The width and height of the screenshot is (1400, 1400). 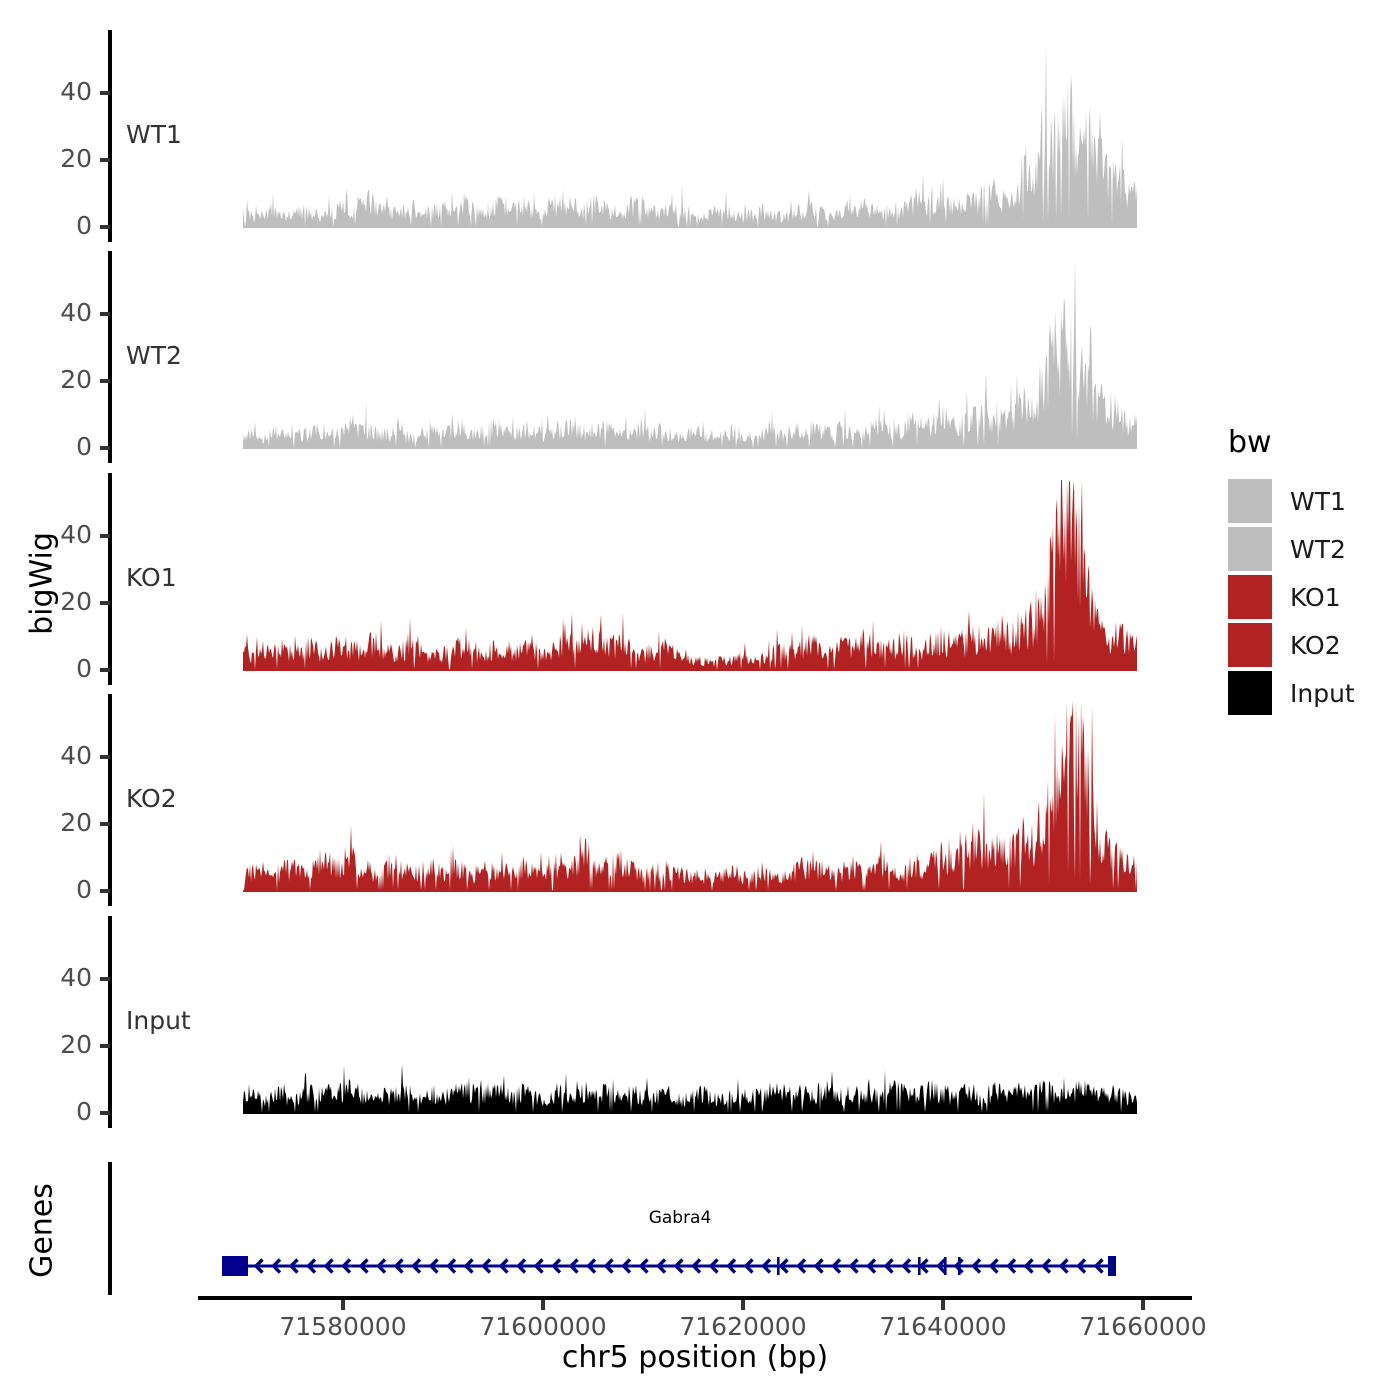 What do you see at coordinates (680, 1218) in the screenshot?
I see `gene-name-label: Gabra4` at bounding box center [680, 1218].